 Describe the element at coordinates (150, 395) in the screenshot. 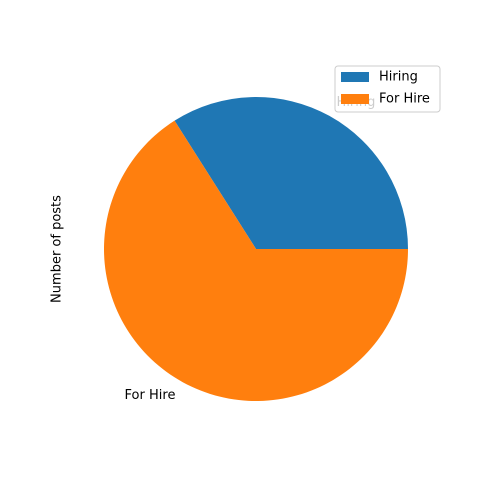

I see `slice-label-for-hire: For Hire` at that location.